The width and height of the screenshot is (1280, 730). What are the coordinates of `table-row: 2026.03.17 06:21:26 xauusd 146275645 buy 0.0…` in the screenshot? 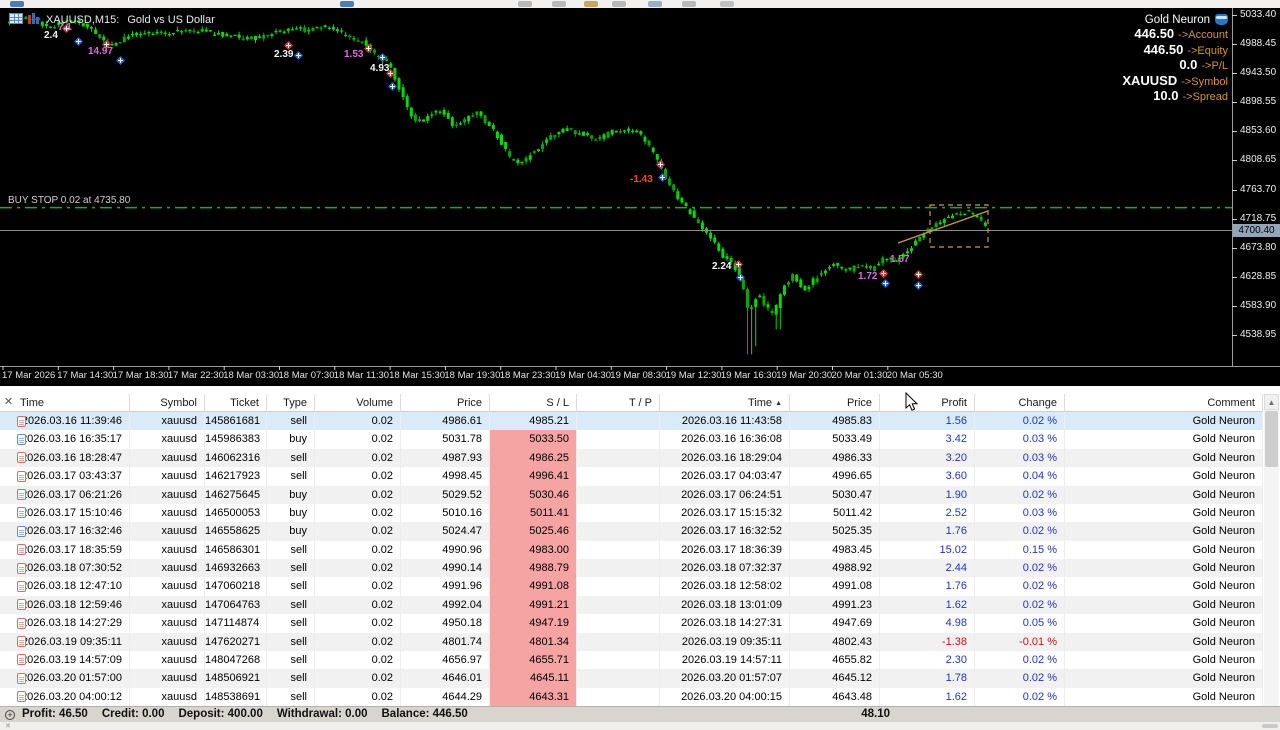 It's located at (631, 494).